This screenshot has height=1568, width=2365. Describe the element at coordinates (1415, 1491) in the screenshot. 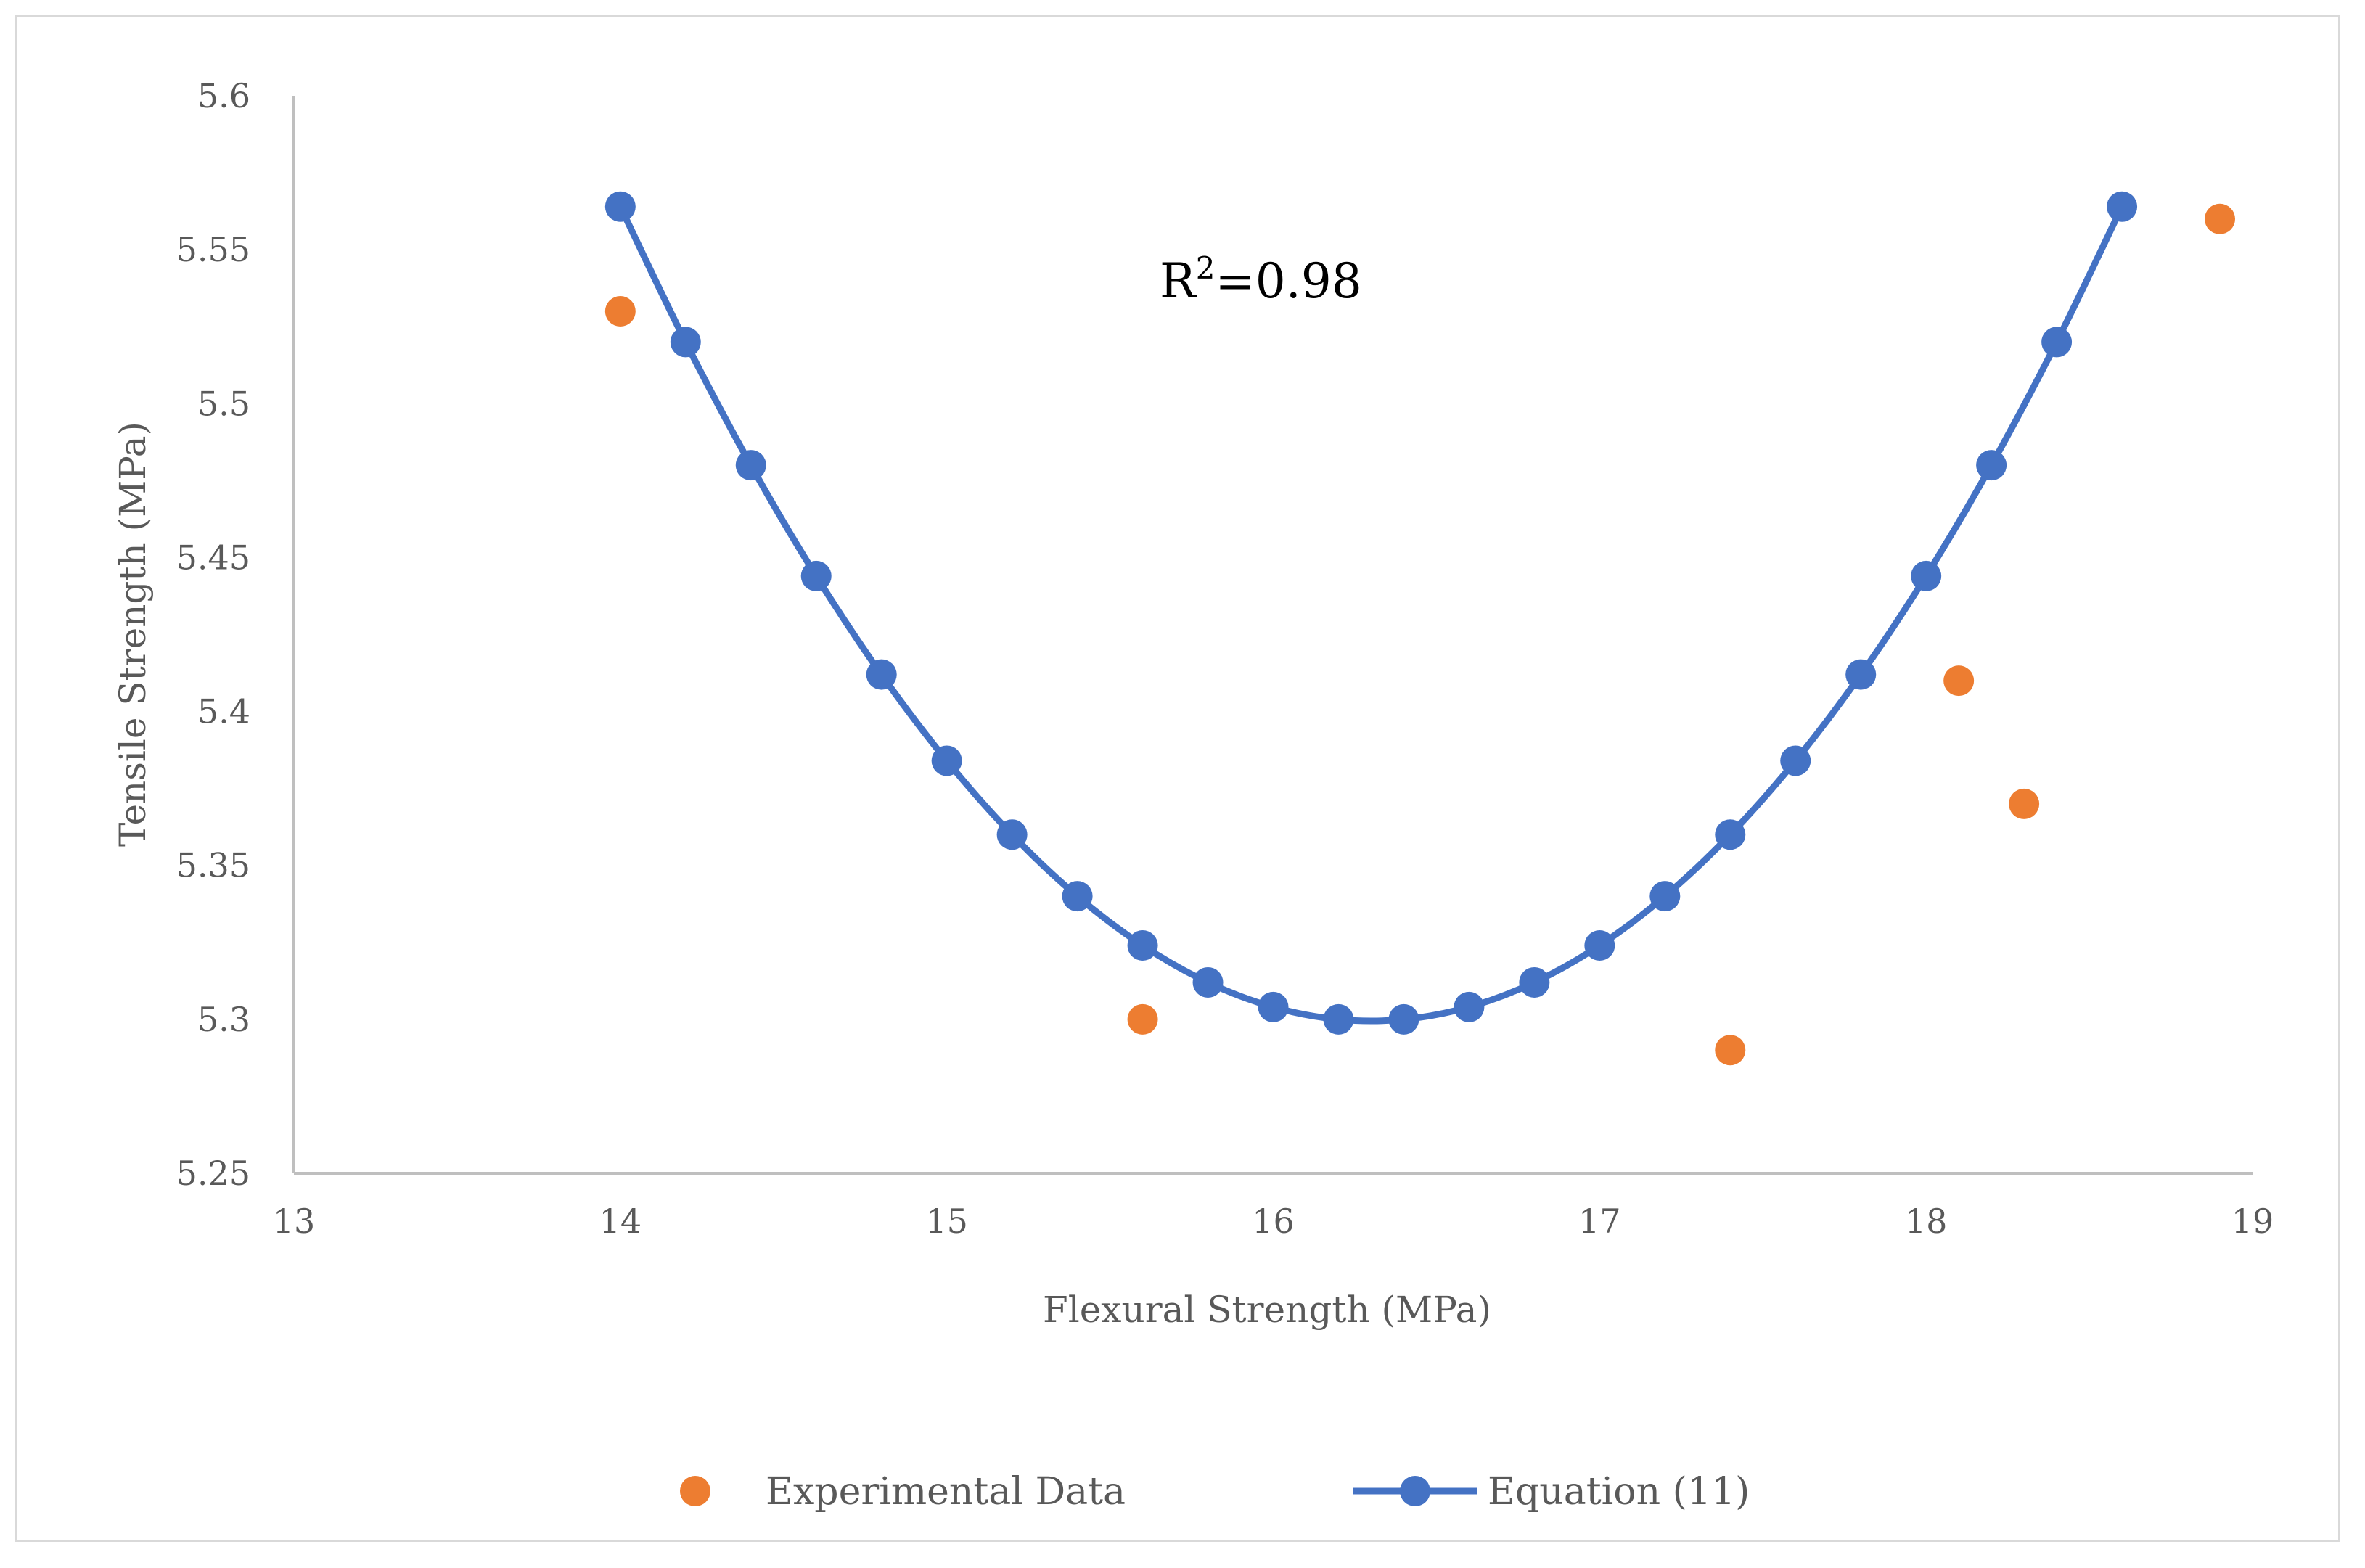

I see `legend-equation-marker` at that location.